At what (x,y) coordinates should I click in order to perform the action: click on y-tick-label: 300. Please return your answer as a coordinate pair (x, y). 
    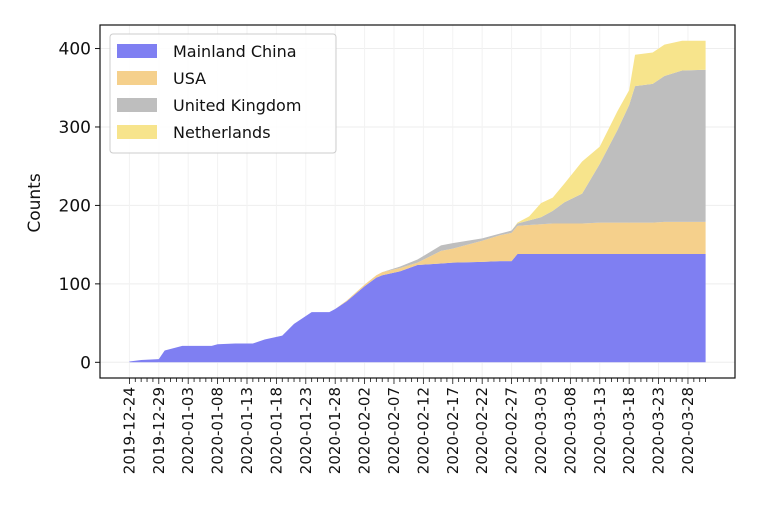
    Looking at the image, I should click on (75, 128).